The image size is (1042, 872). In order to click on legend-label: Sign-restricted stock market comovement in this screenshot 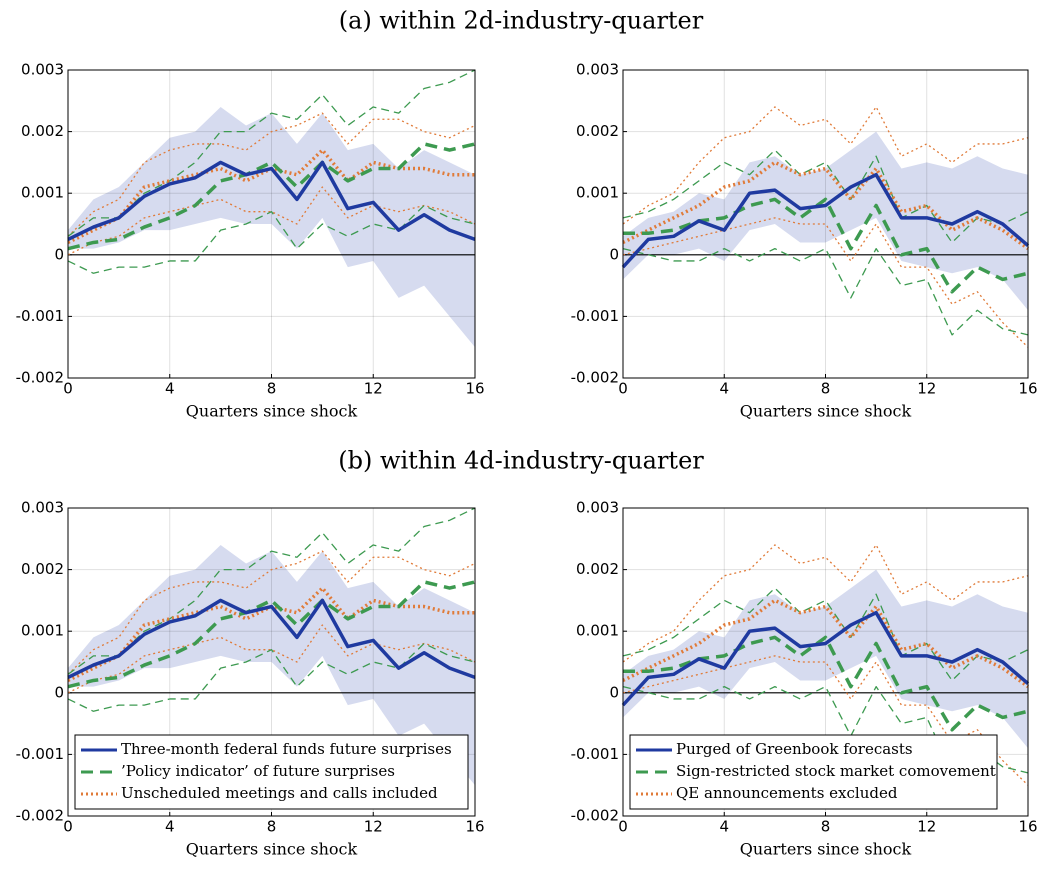, I will do `click(836, 771)`.